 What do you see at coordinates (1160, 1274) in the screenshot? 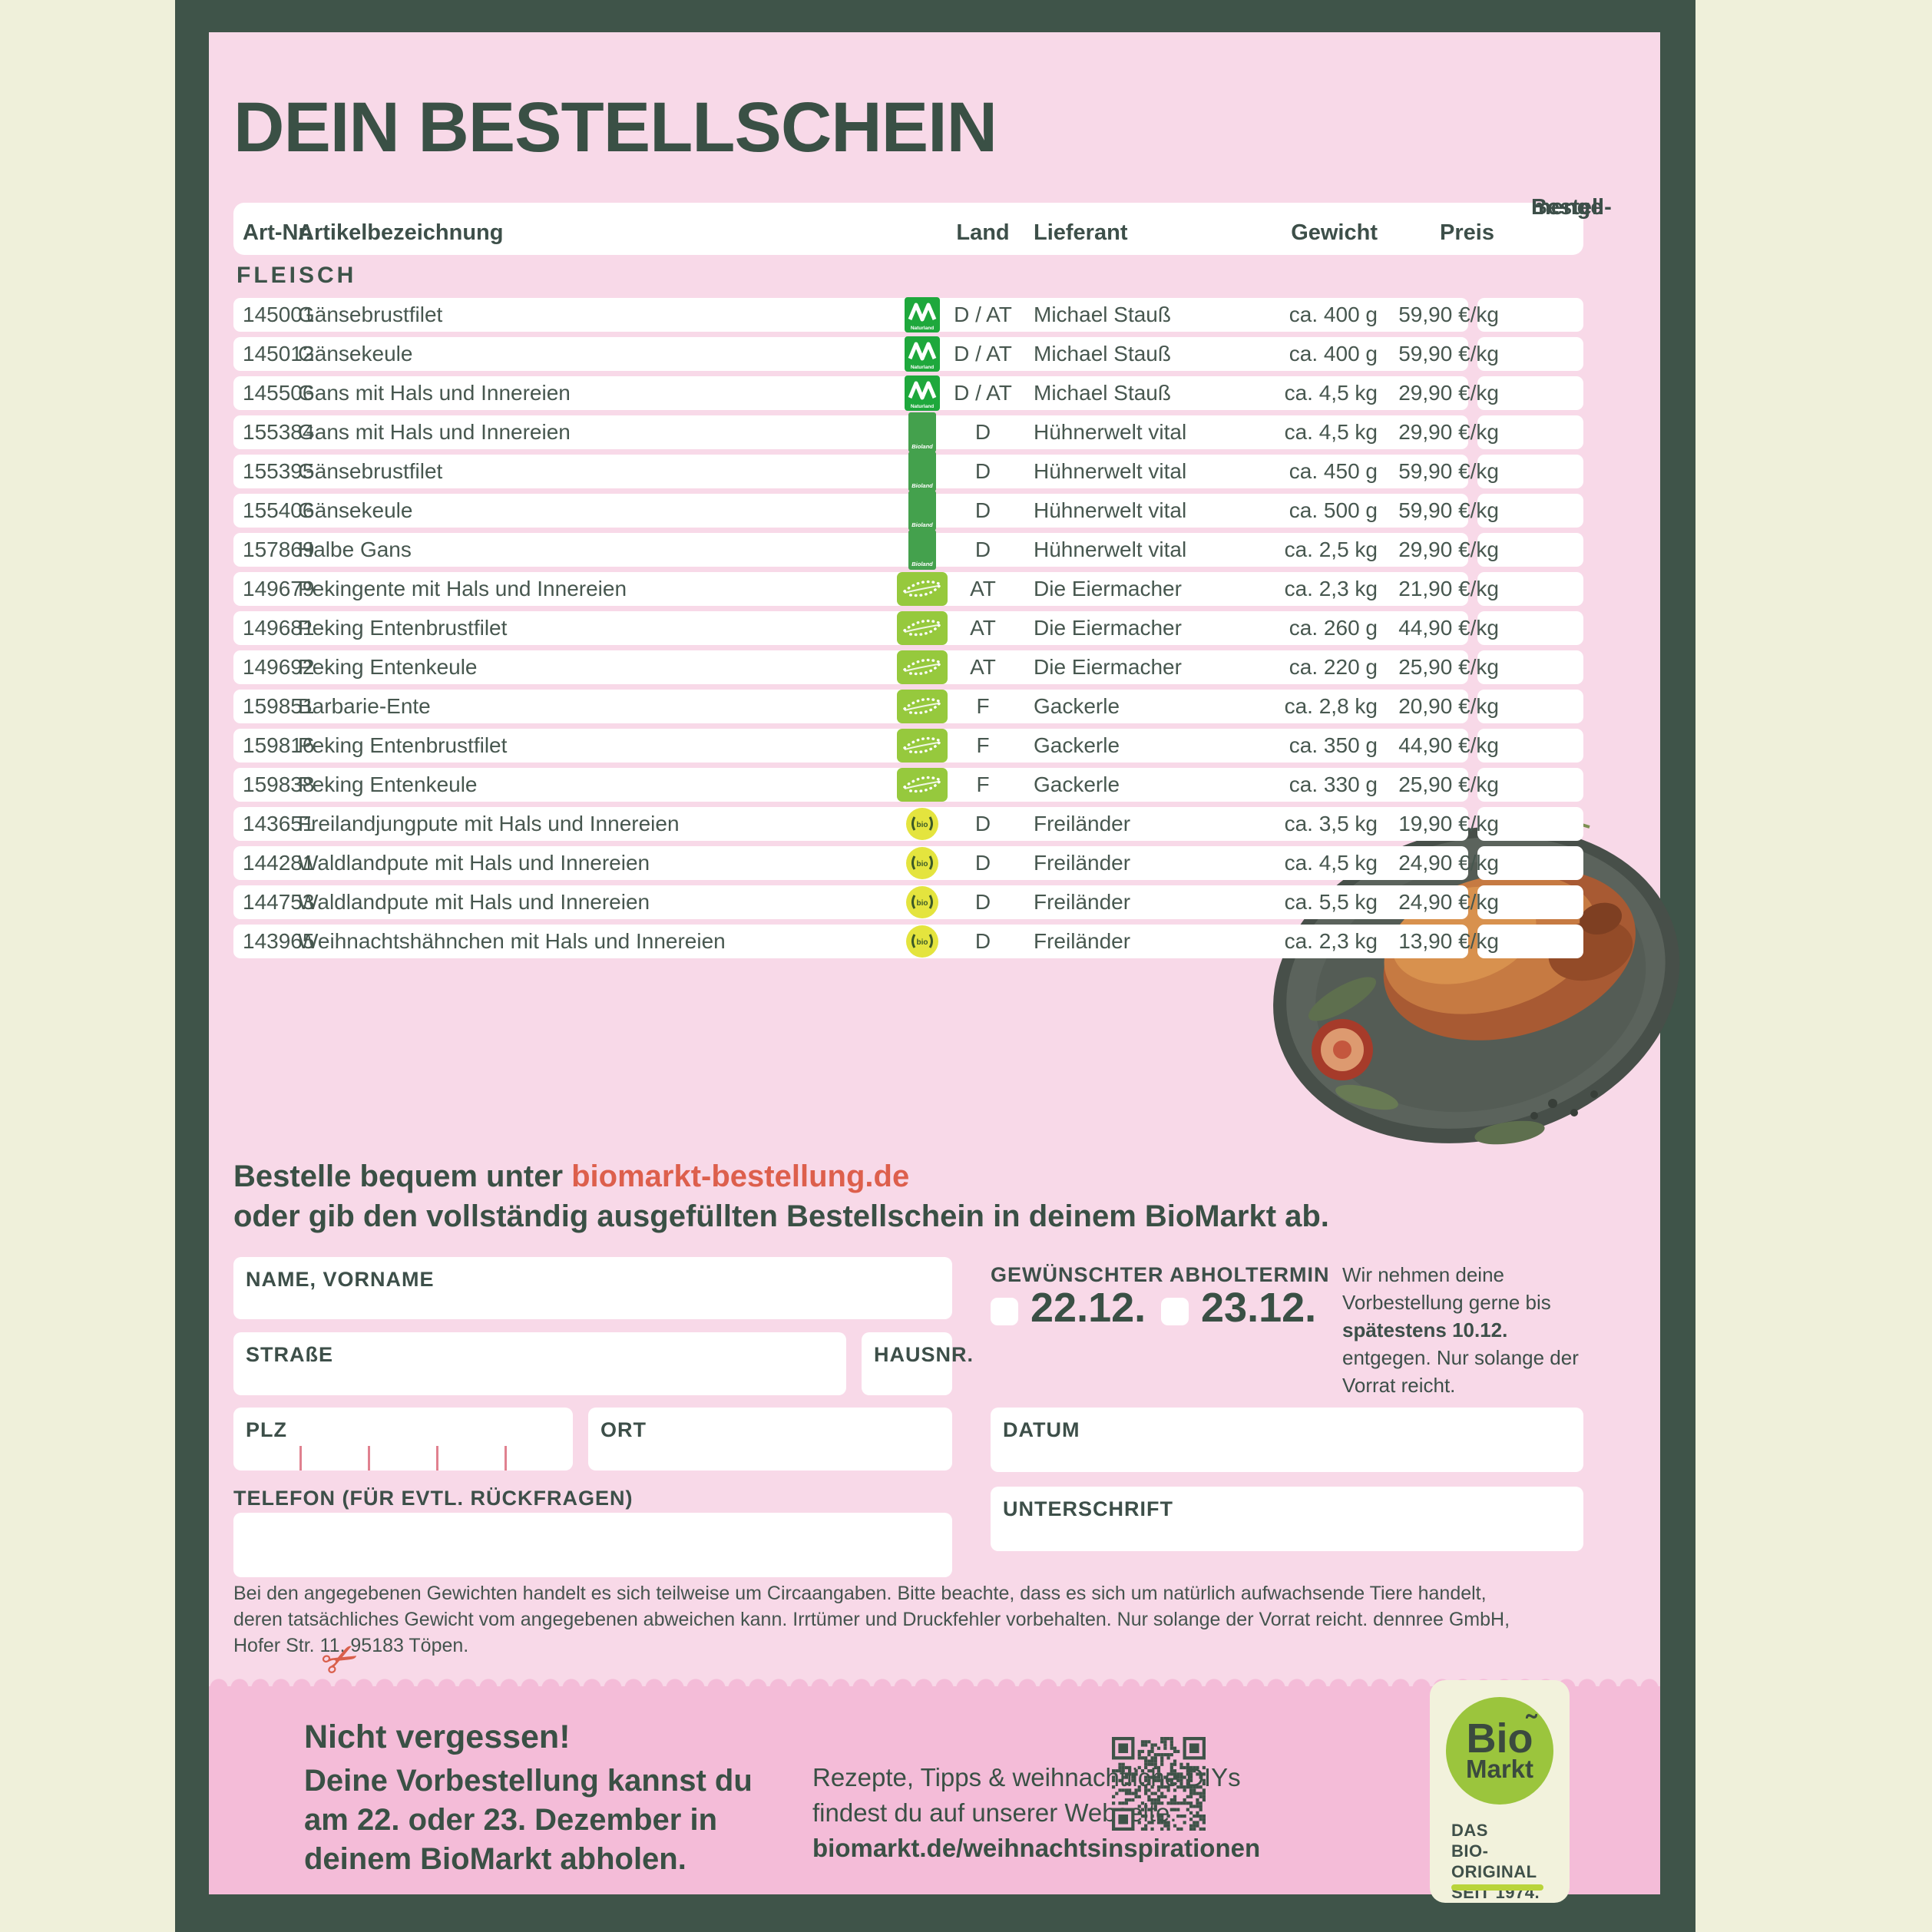
I see `pickup-date-label: GEWÜNSCHTER ABHOLTERMIN` at bounding box center [1160, 1274].